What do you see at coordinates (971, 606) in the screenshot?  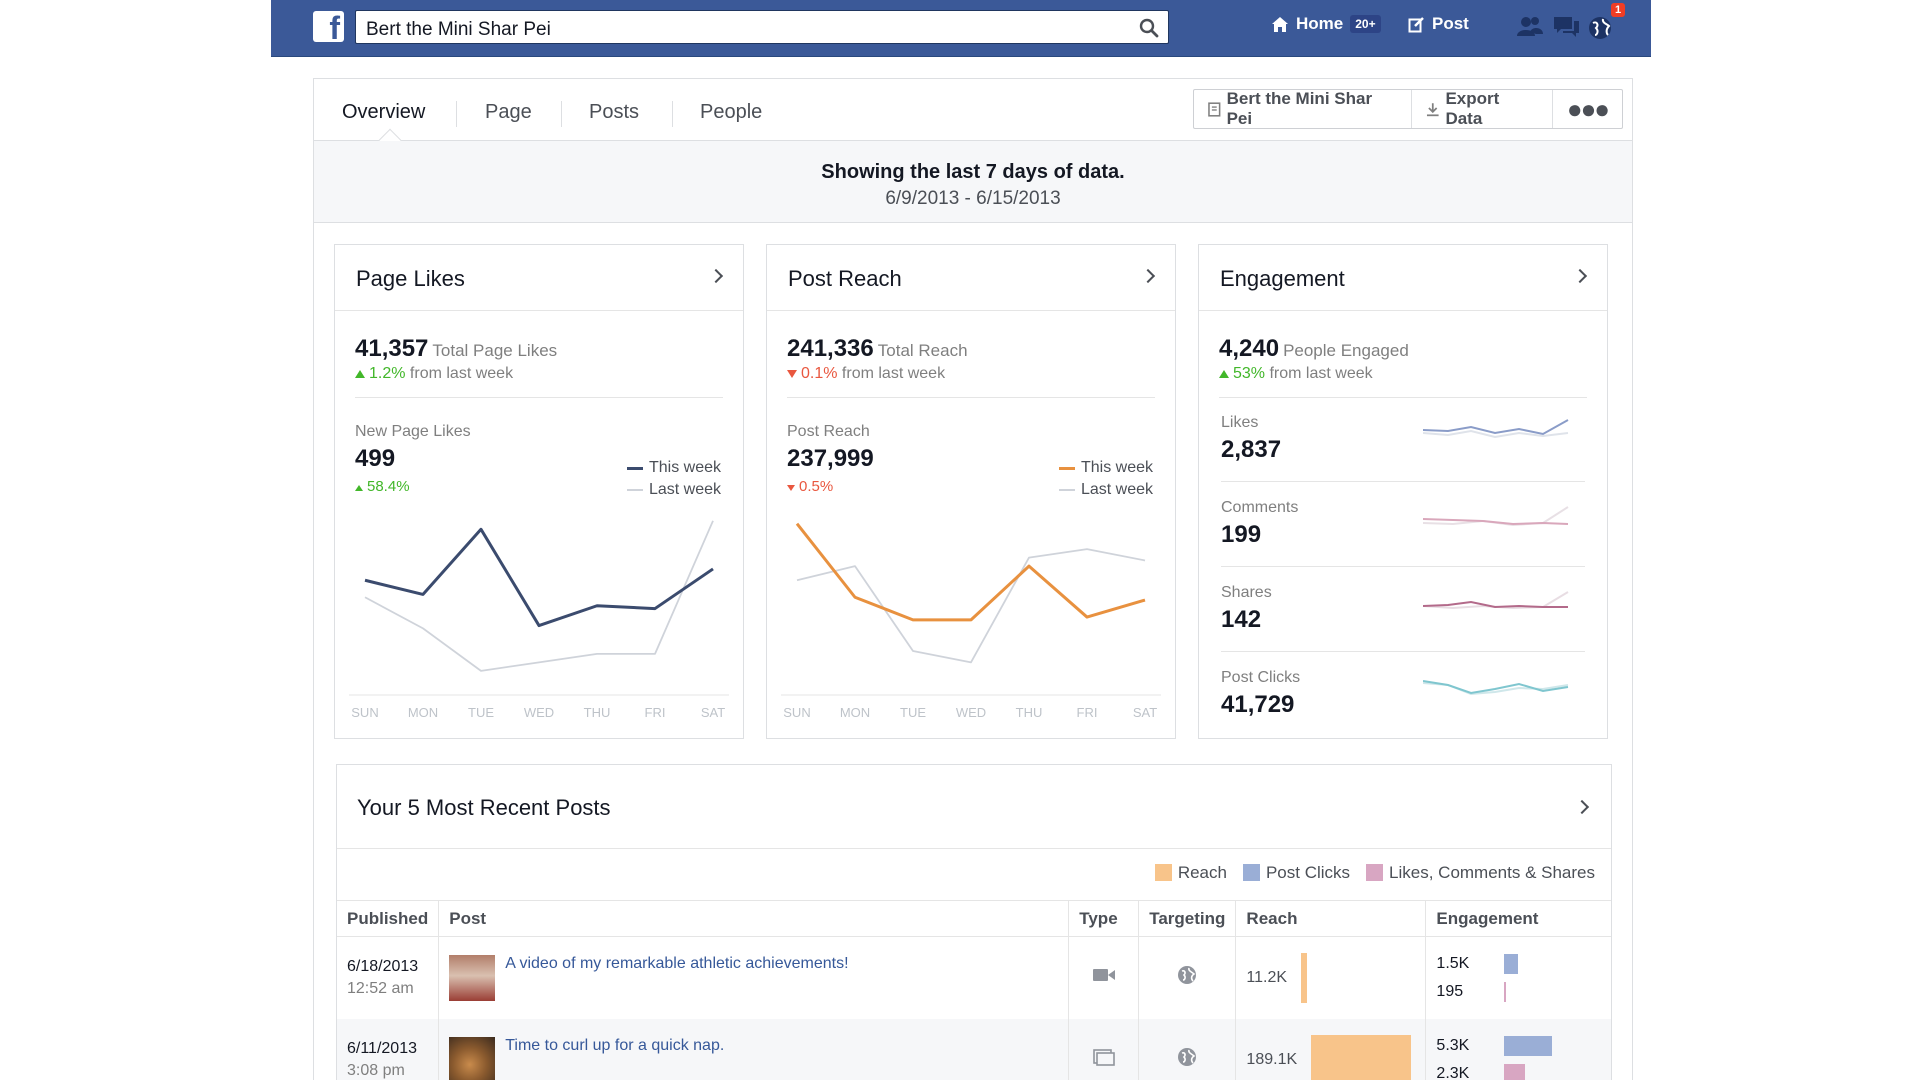 I see `last-week-line` at bounding box center [971, 606].